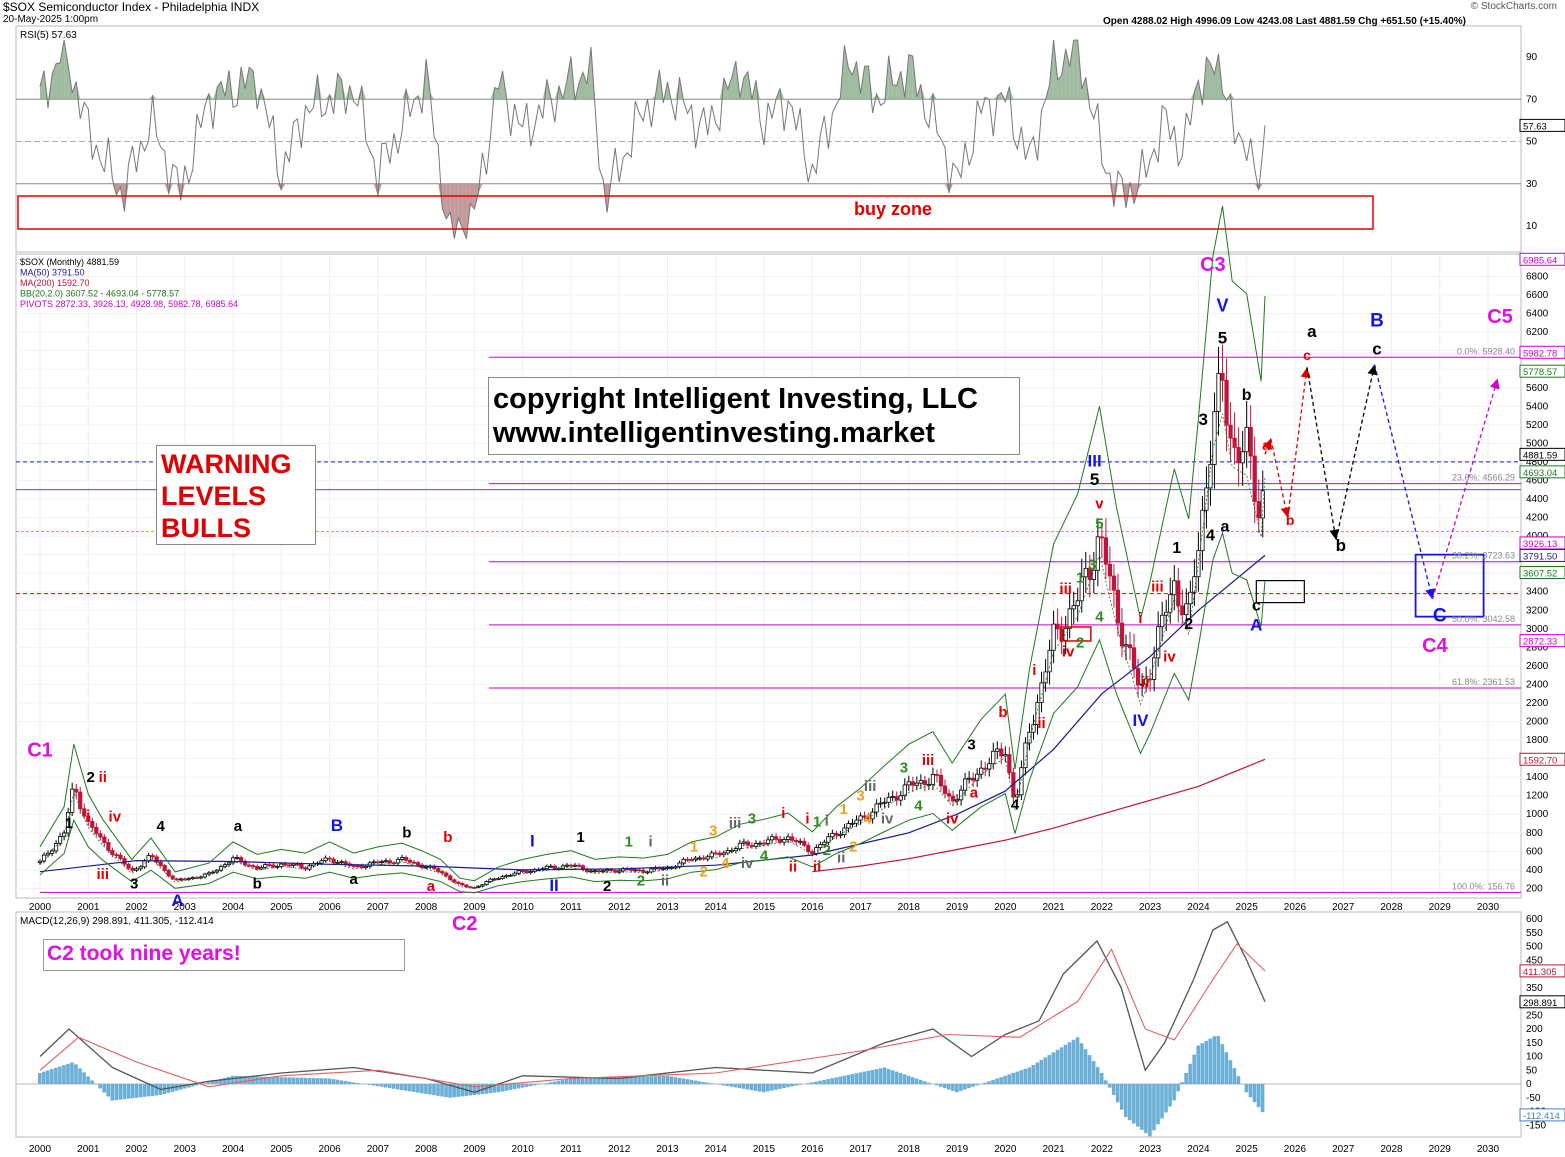 The width and height of the screenshot is (1565, 1157). Describe the element at coordinates (1534, 870) in the screenshot. I see `price-axis-tick: 400` at that location.